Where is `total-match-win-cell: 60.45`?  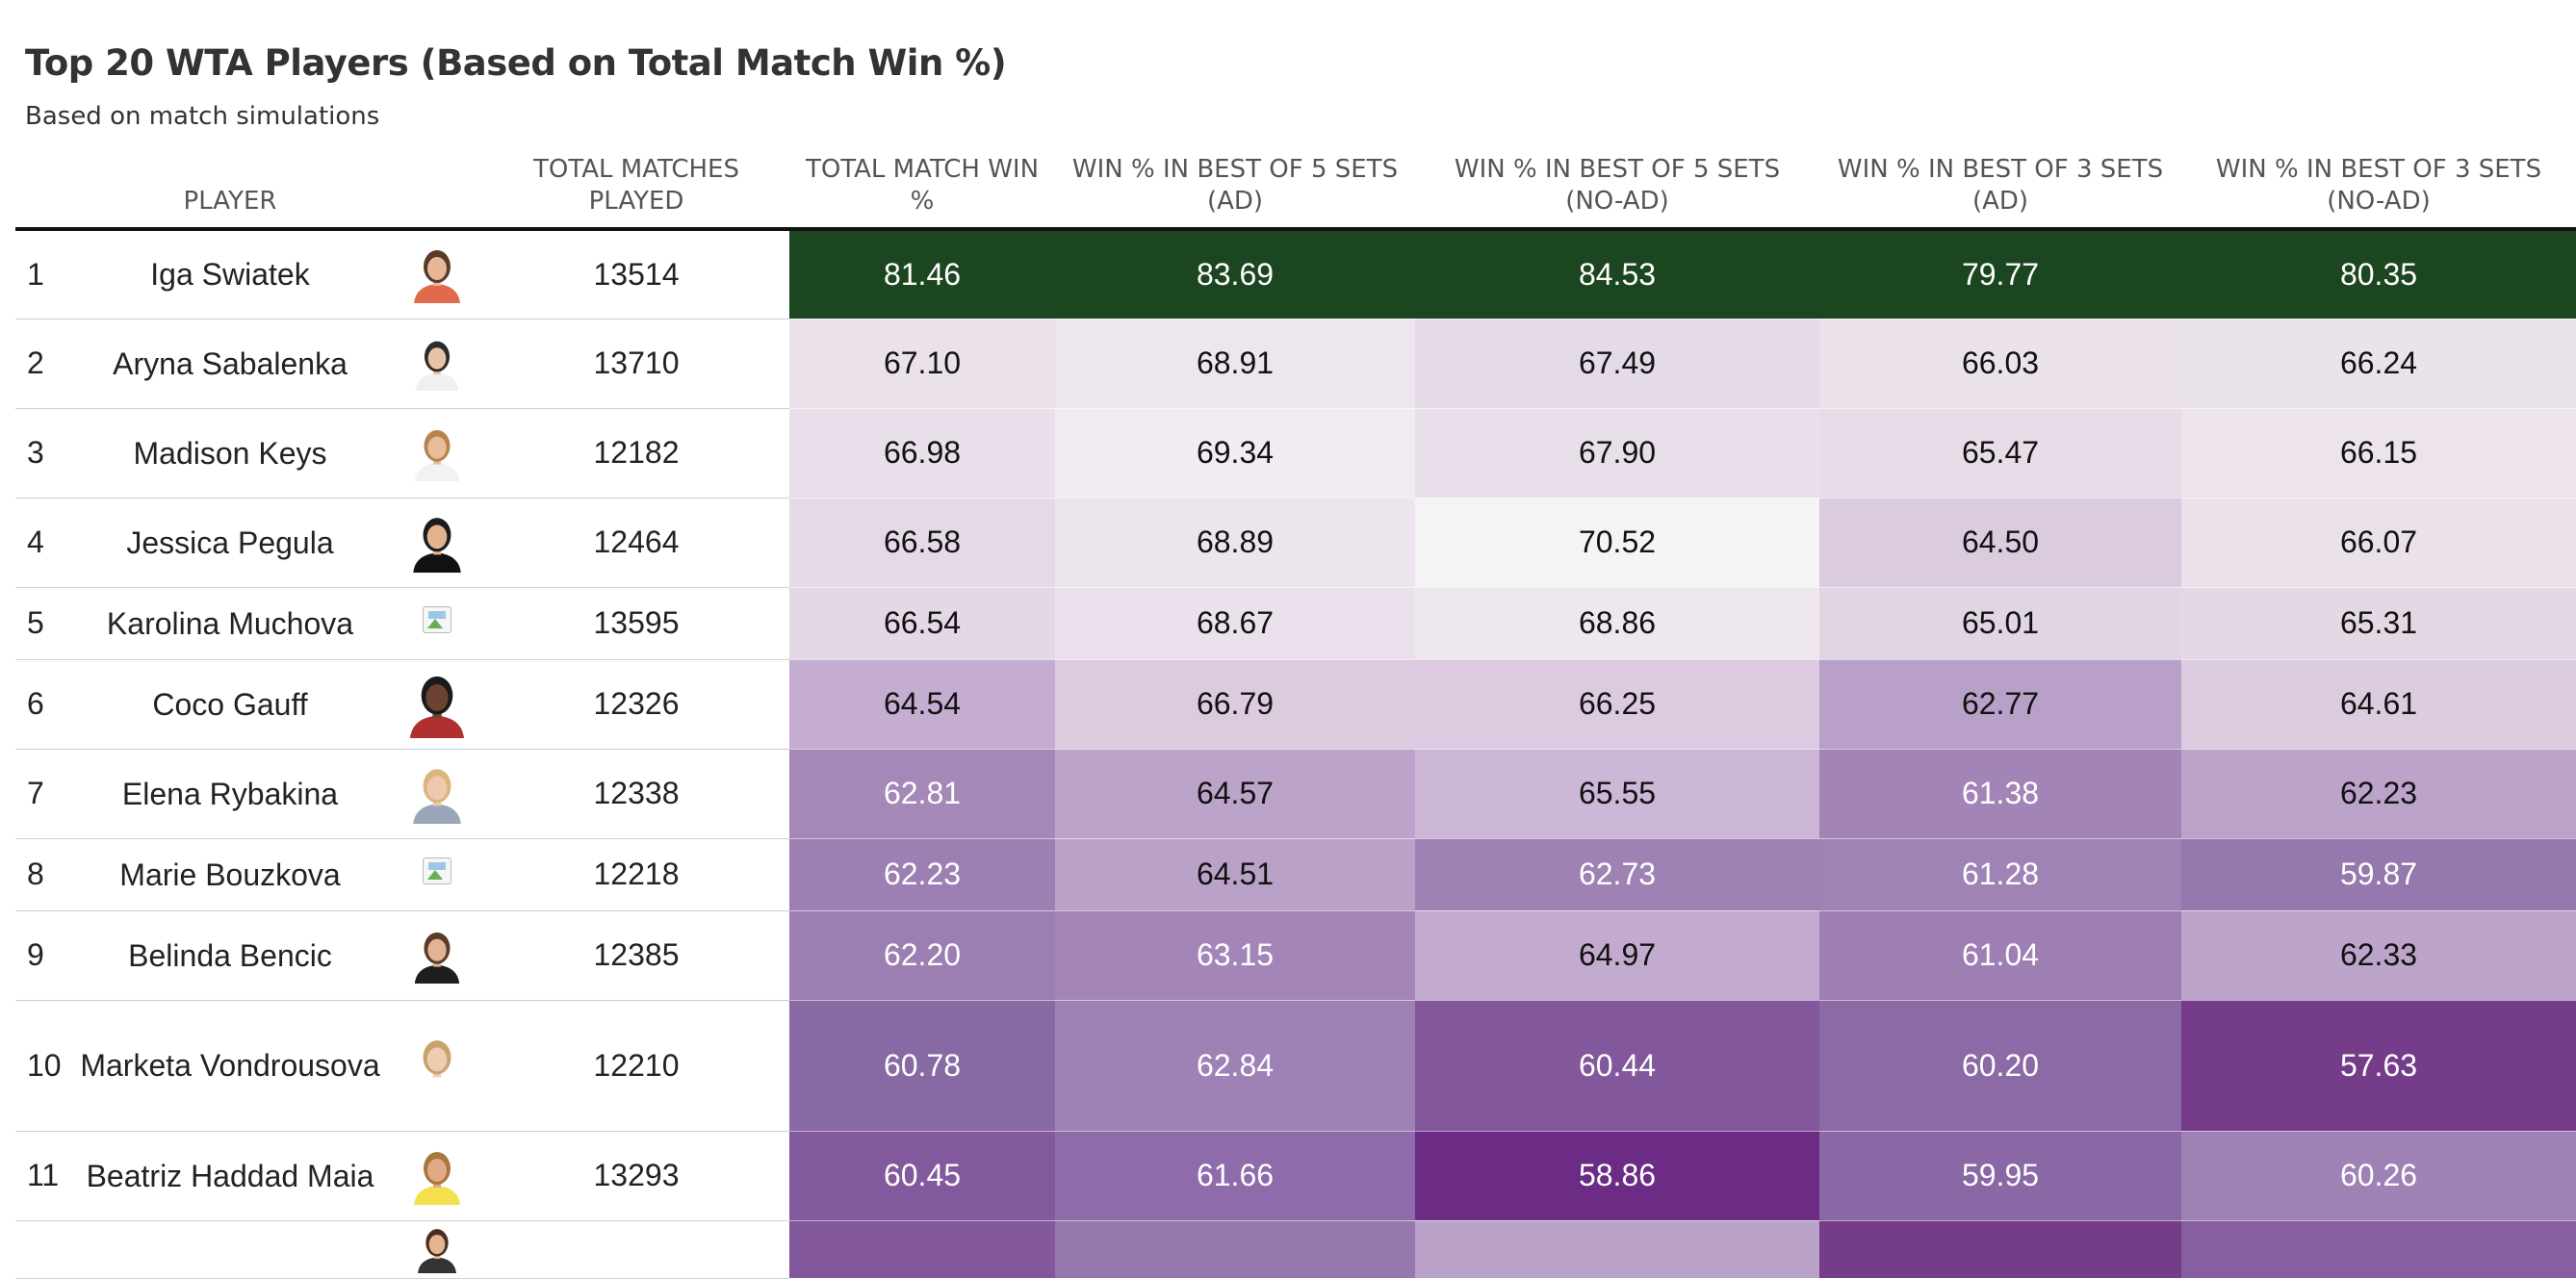 total-match-win-cell: 60.45 is located at coordinates (922, 1176).